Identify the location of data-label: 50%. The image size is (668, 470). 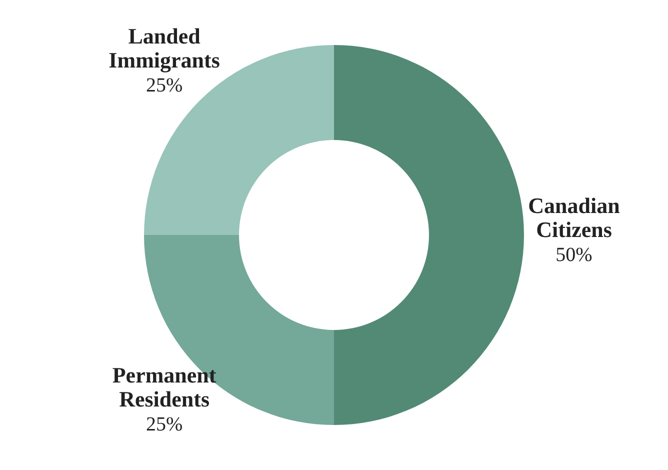
(574, 255).